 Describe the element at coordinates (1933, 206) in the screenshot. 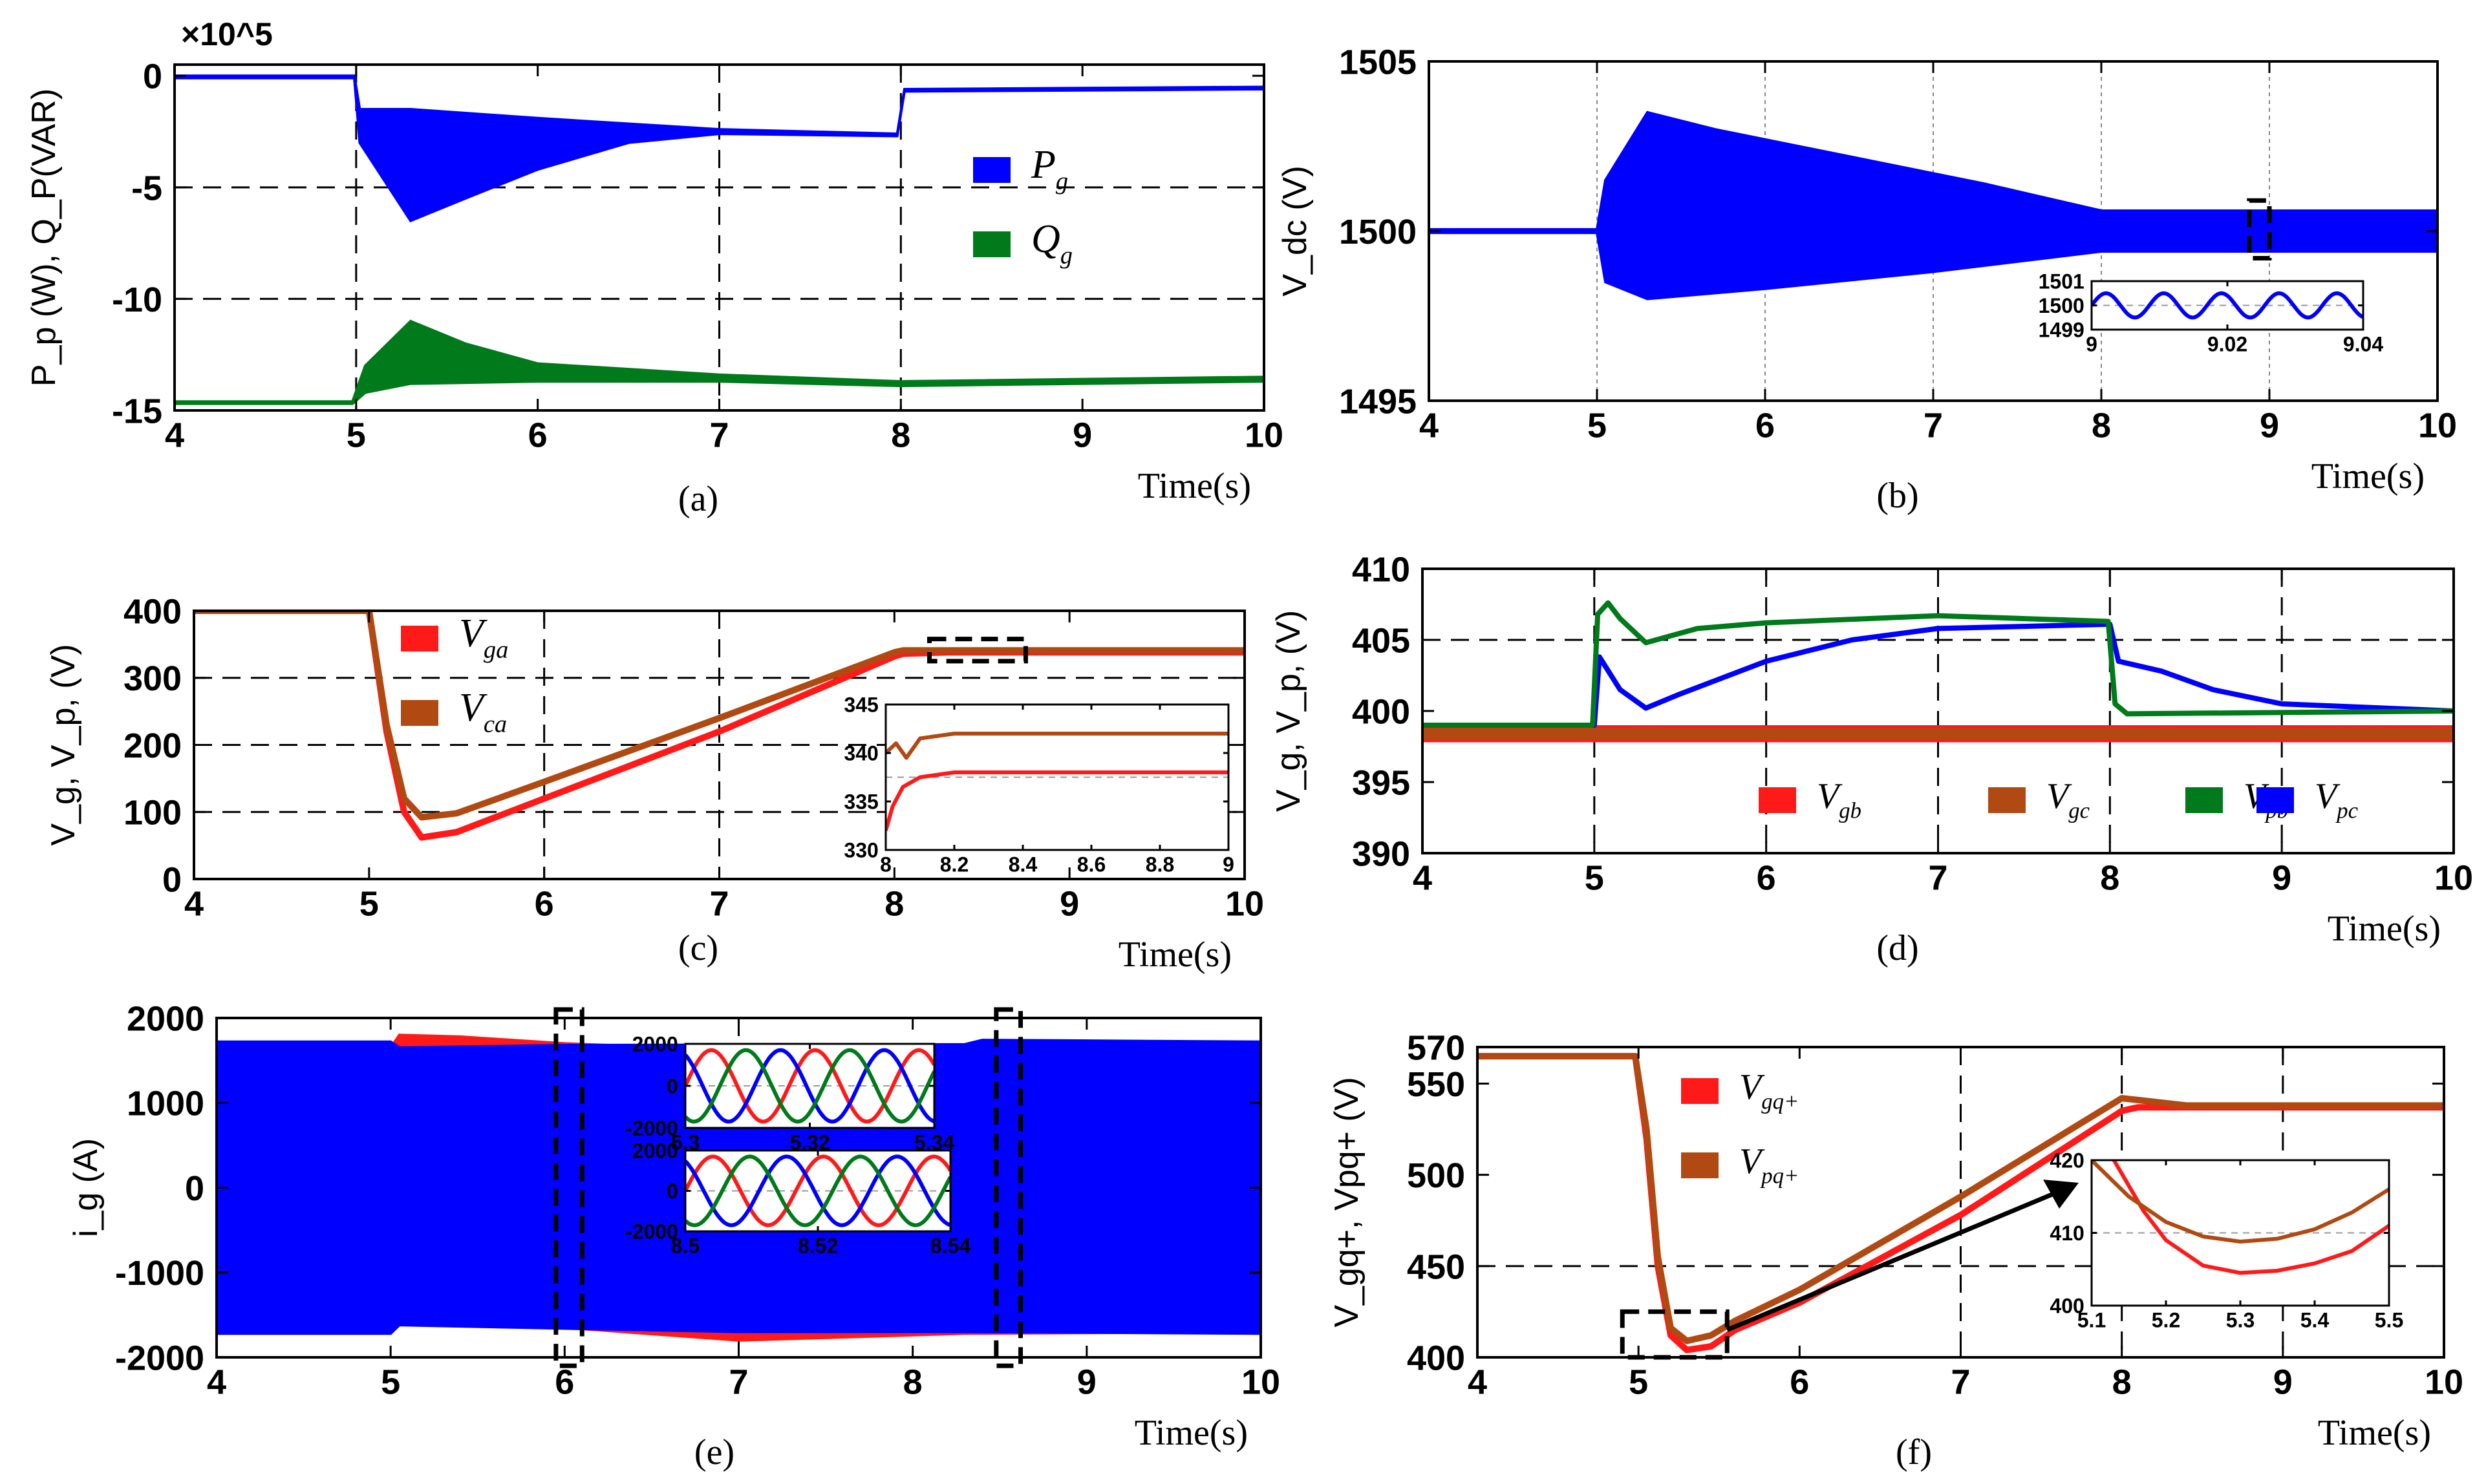

I see `series-v-dc` at that location.